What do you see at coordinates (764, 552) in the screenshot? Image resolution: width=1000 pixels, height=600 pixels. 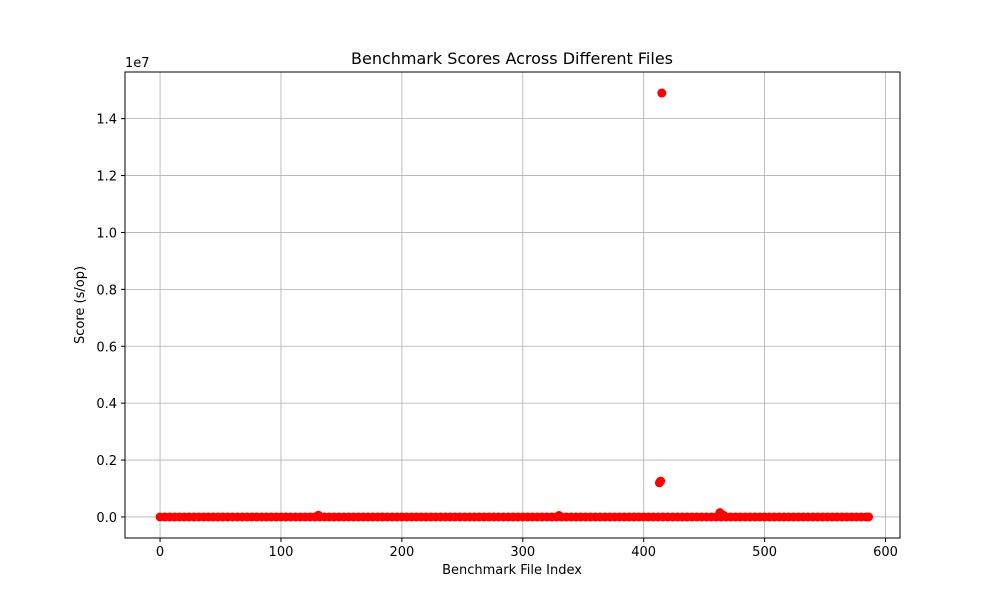 I see `x-tick-label: 500` at bounding box center [764, 552].